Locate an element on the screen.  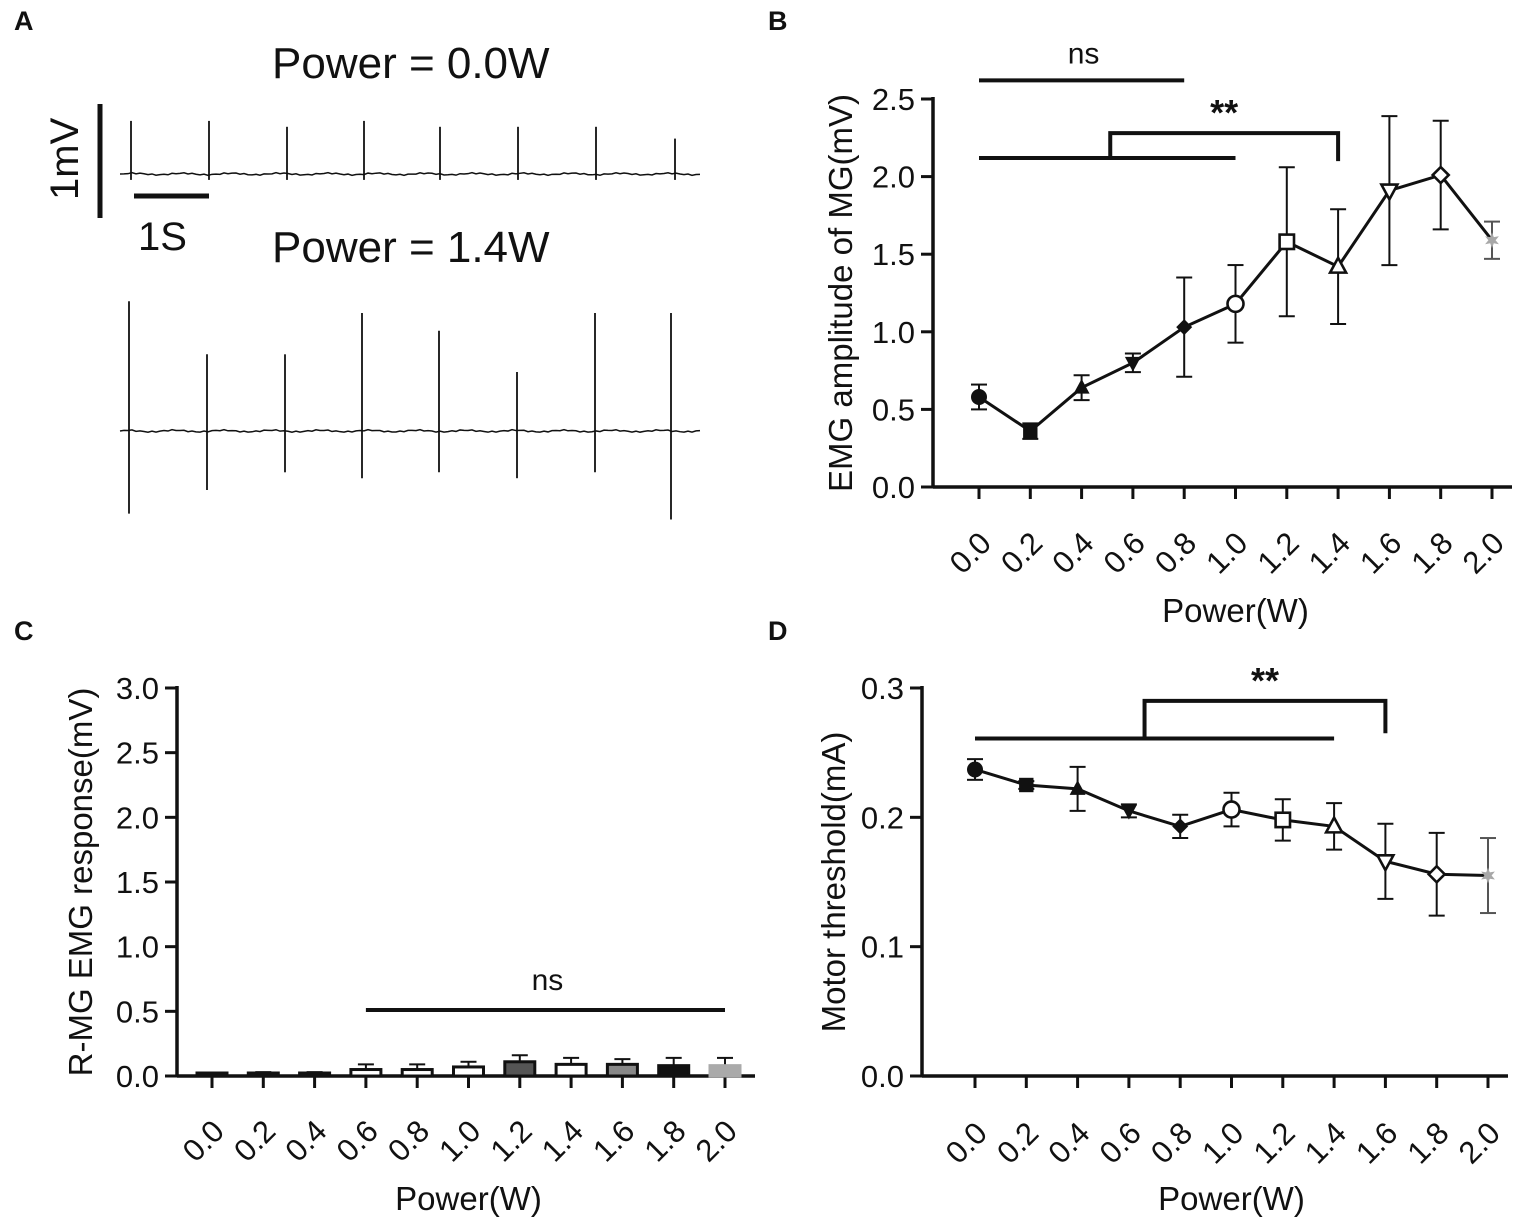
sig-bracket is located at coordinates (1224, 146).